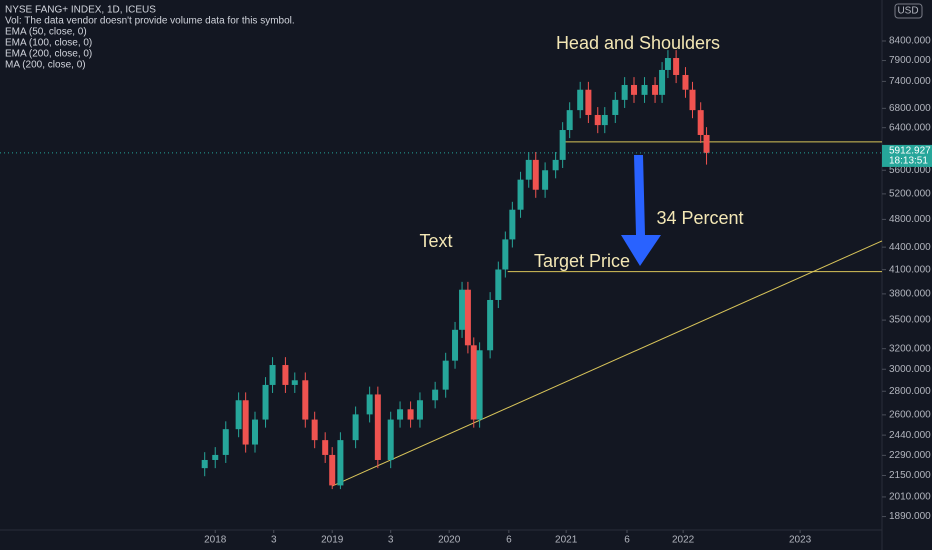  Describe the element at coordinates (910, 219) in the screenshot. I see `y-tick-label: 4800.000` at that location.